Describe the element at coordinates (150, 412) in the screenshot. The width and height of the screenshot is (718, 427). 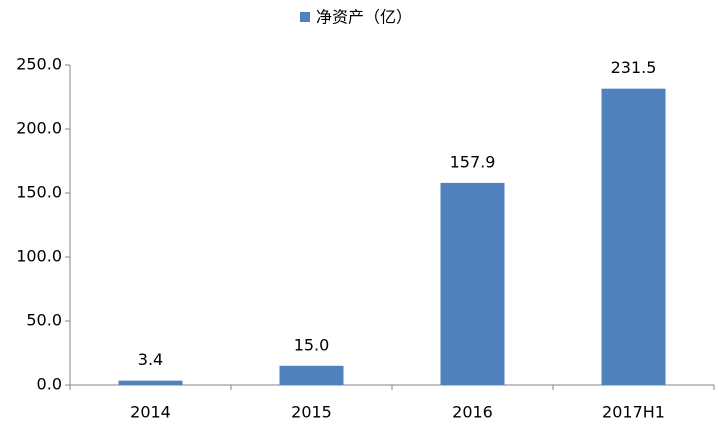
I see `x-tick-label: 2014` at that location.